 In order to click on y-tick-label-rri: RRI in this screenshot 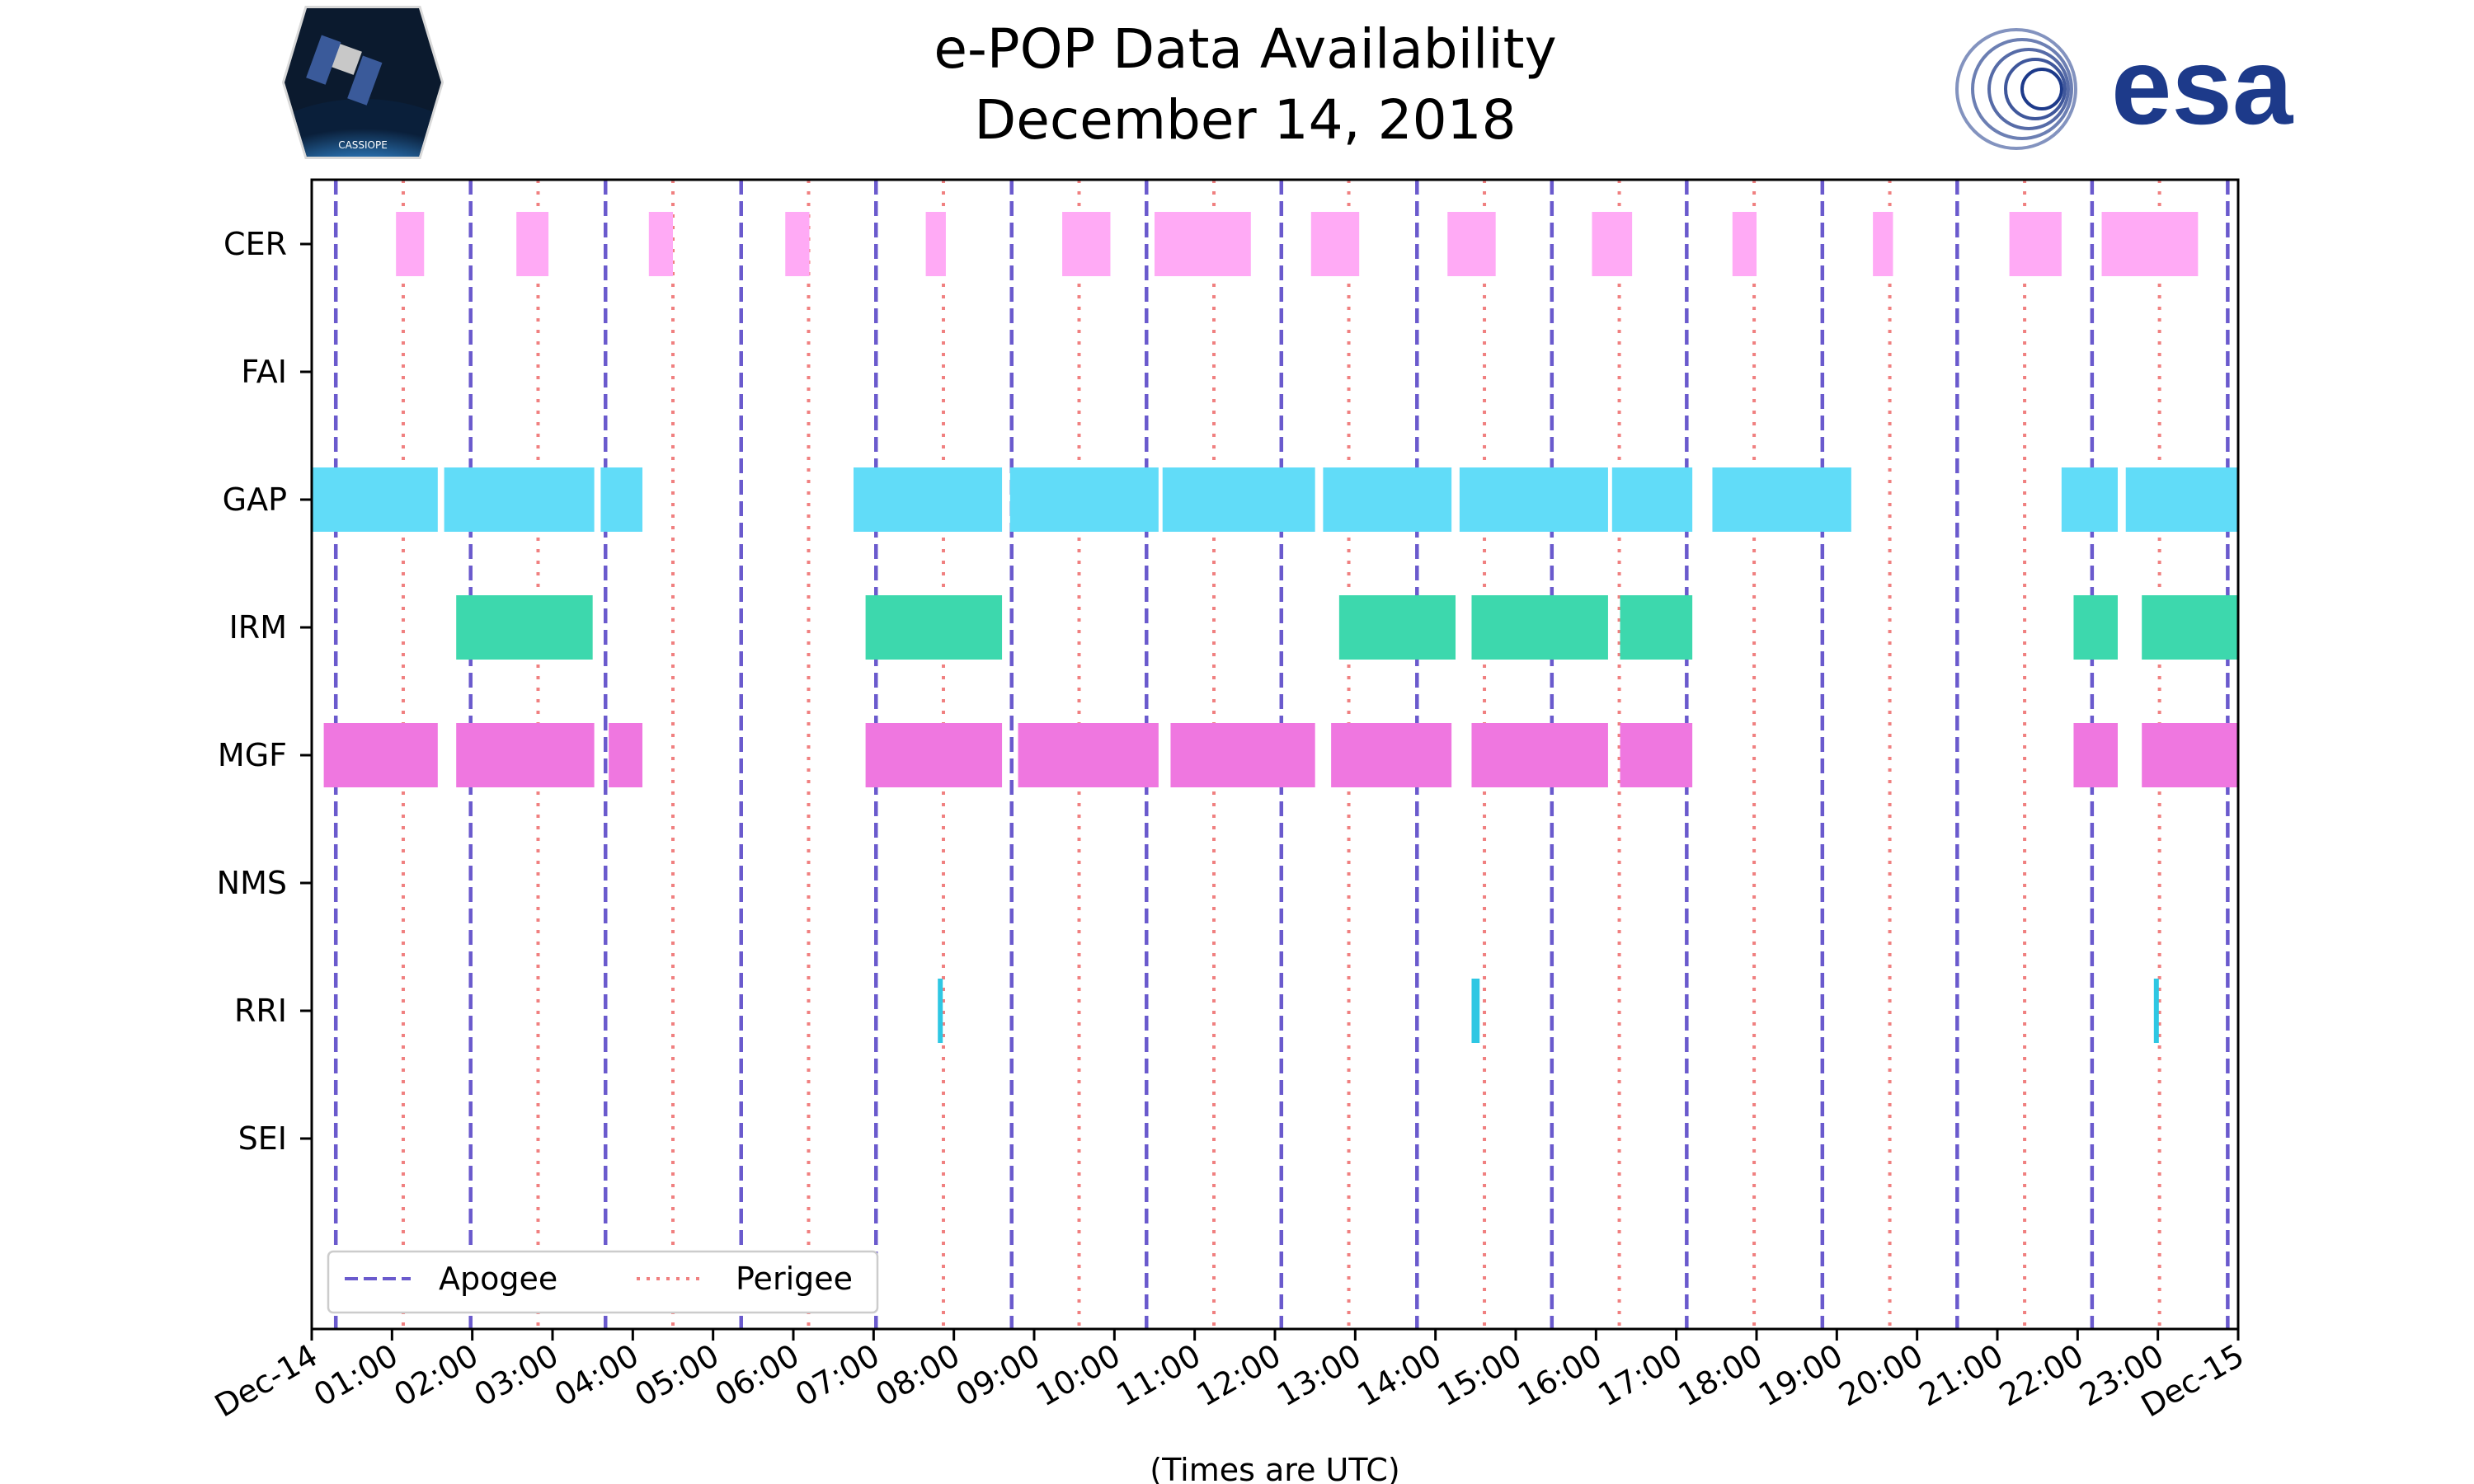, I will do `click(260, 1011)`.